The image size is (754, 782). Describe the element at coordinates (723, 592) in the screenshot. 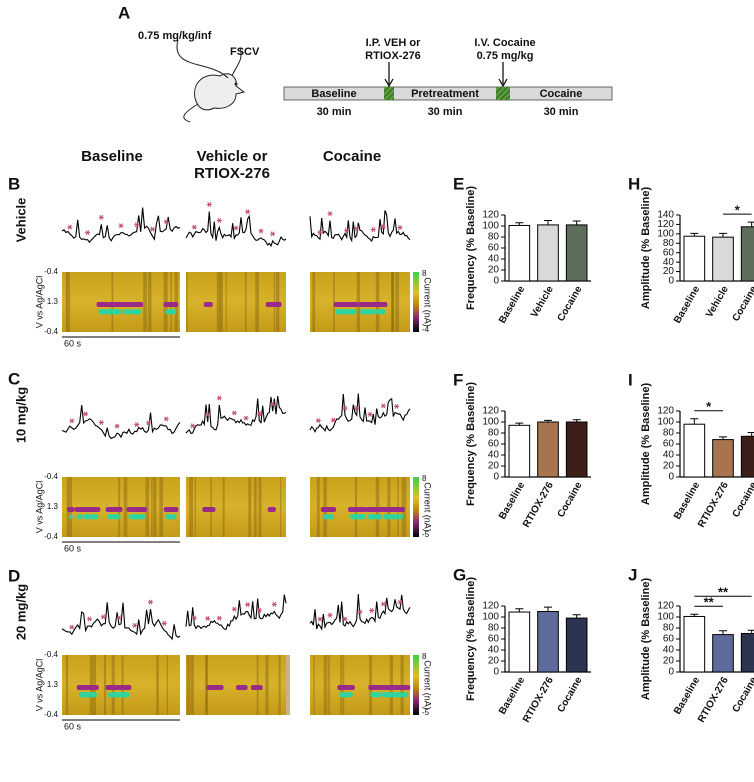

I see `significance-label: **` at that location.